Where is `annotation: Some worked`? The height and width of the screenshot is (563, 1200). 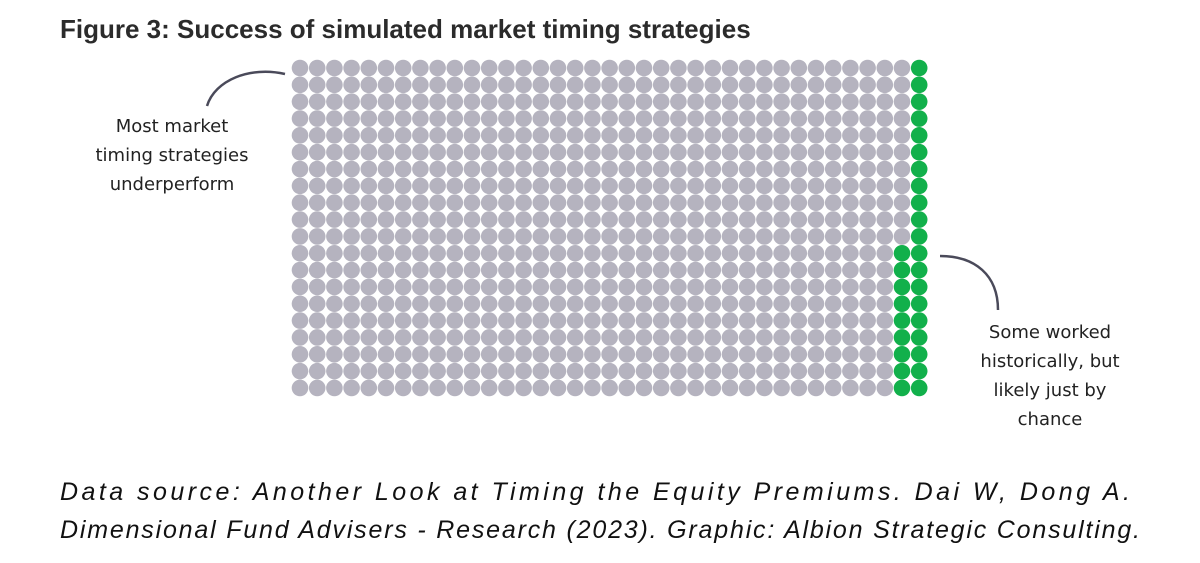 annotation: Some worked is located at coordinates (1050, 332).